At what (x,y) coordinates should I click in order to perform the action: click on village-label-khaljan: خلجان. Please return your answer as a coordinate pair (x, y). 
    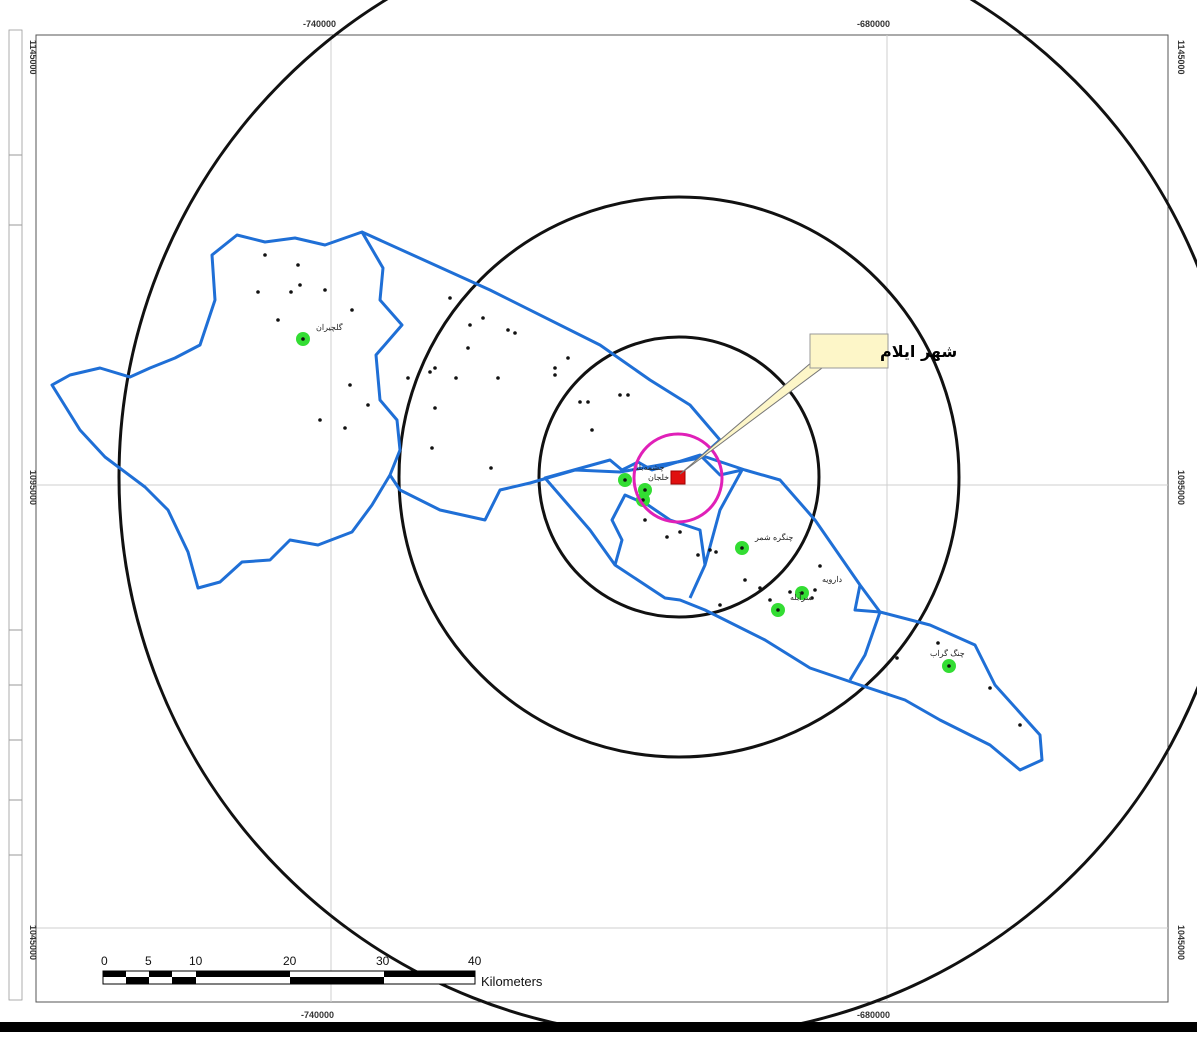
    Looking at the image, I should click on (658, 477).